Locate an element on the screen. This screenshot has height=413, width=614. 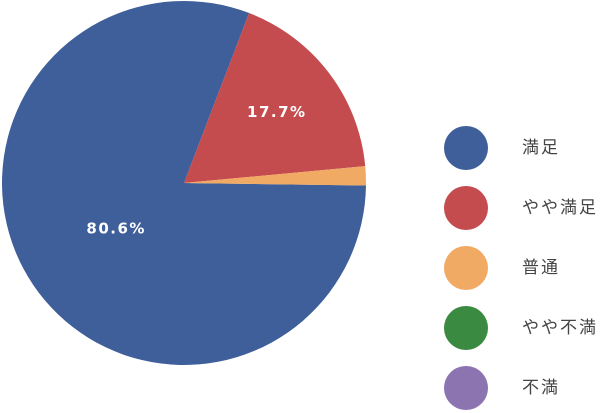
legend-label: 普通 is located at coordinates (541, 268).